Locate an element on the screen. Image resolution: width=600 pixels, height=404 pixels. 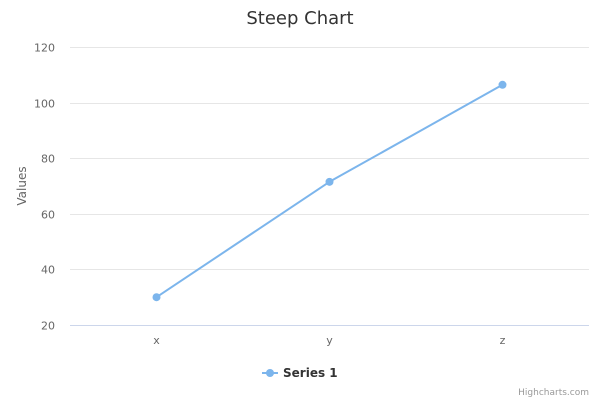
legend-label-series-1: Series 1 is located at coordinates (310, 373).